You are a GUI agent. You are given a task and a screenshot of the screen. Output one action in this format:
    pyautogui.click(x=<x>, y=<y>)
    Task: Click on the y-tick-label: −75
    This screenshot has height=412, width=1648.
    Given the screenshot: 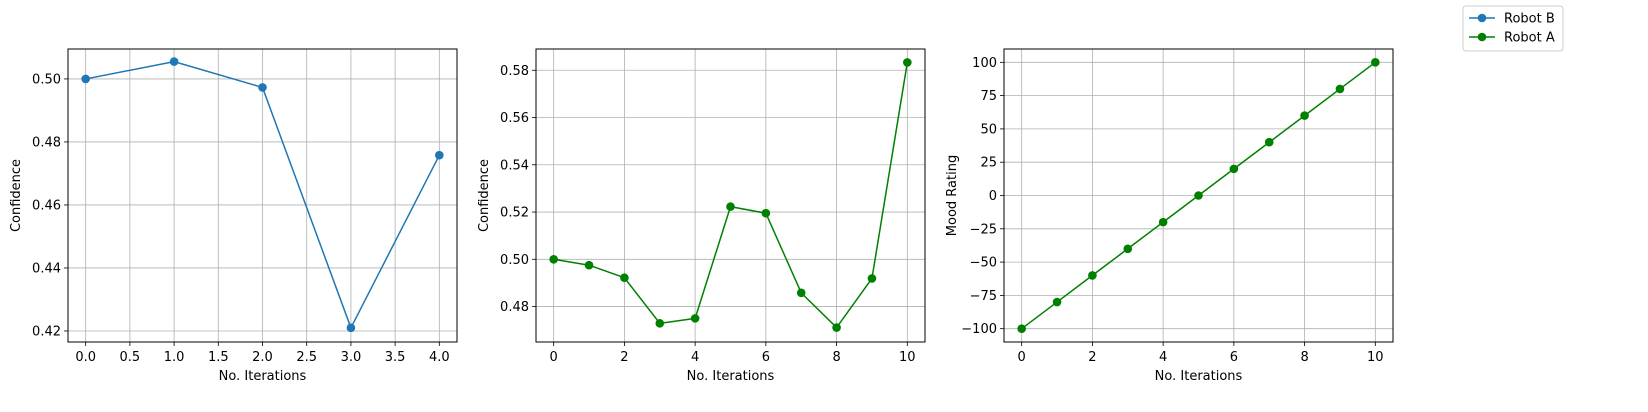 What is the action you would take?
    pyautogui.click(x=983, y=296)
    